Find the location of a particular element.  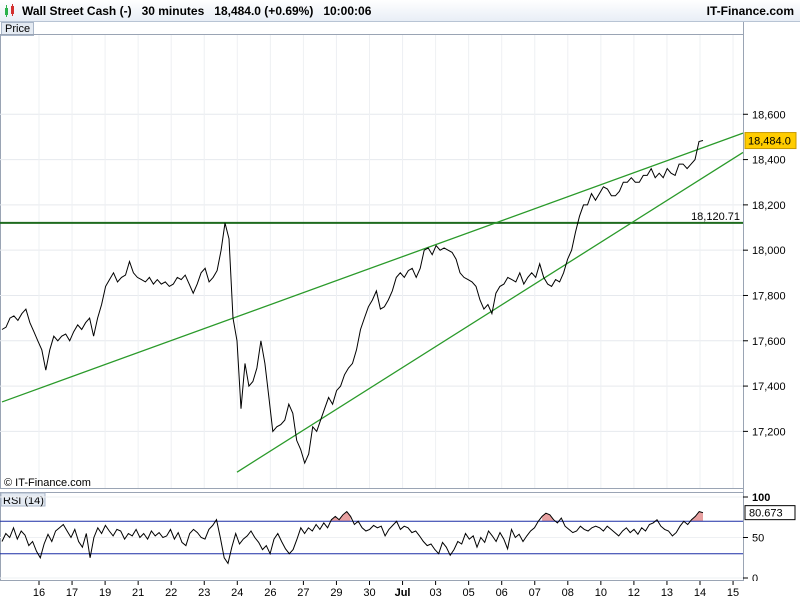

rsi-last-value-marker: 80.673 is located at coordinates (770, 513).